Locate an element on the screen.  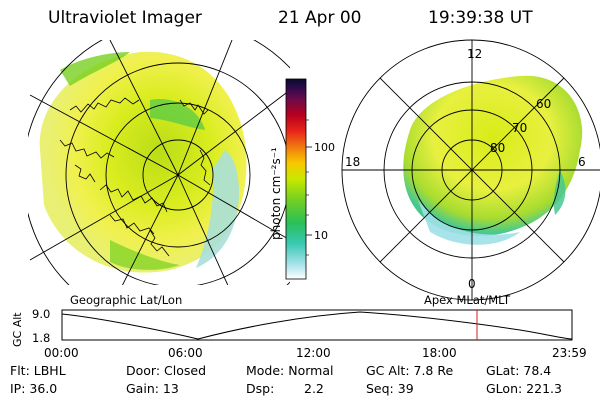
mlat-label-70: 70 is located at coordinates (519, 128).